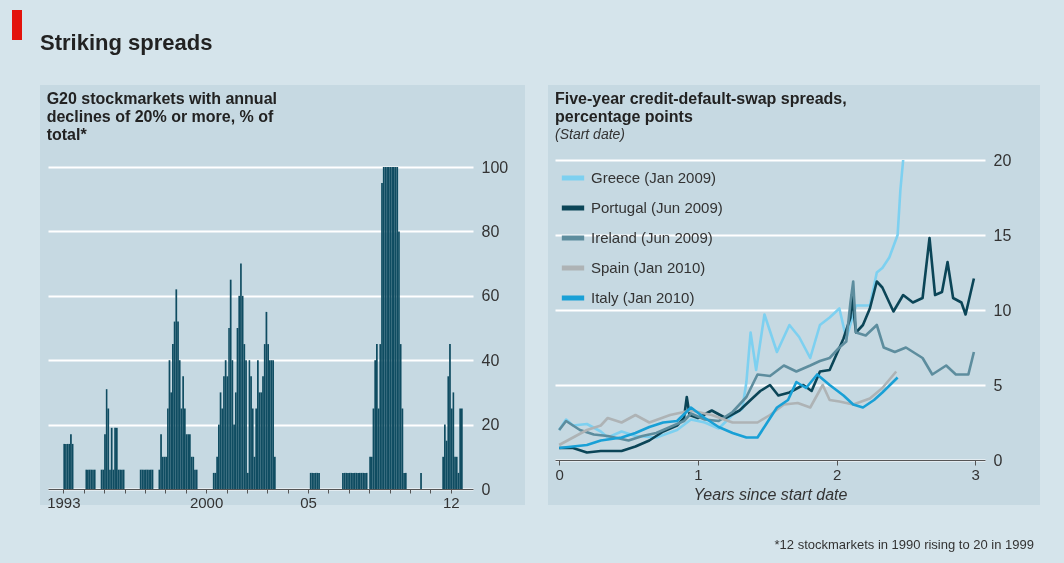 This screenshot has height=563, width=1064. Describe the element at coordinates (648, 267) in the screenshot. I see `legend-label: Spain (Jan 2010)` at that location.